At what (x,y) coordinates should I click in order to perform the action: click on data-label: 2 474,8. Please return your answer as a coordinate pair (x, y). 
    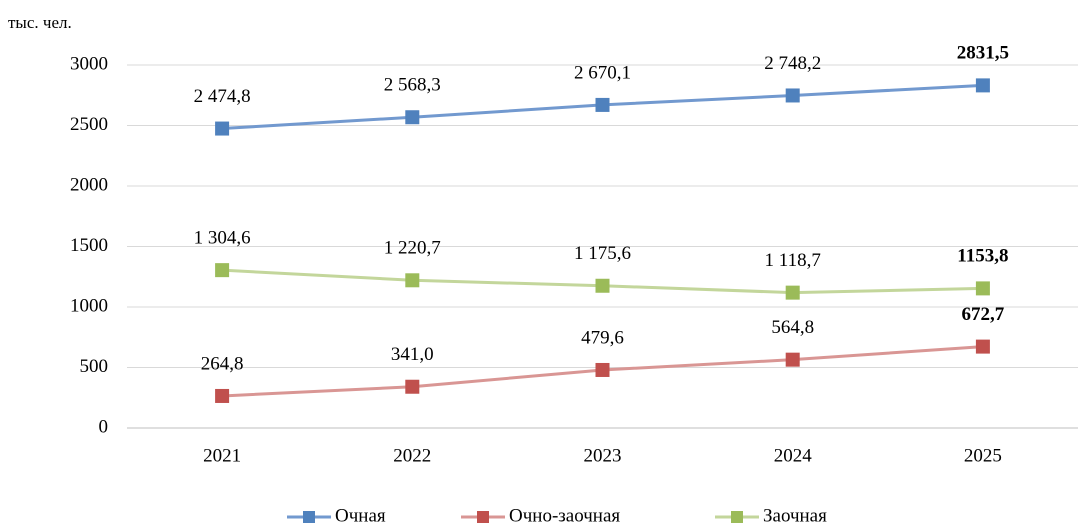
    Looking at the image, I should click on (222, 96).